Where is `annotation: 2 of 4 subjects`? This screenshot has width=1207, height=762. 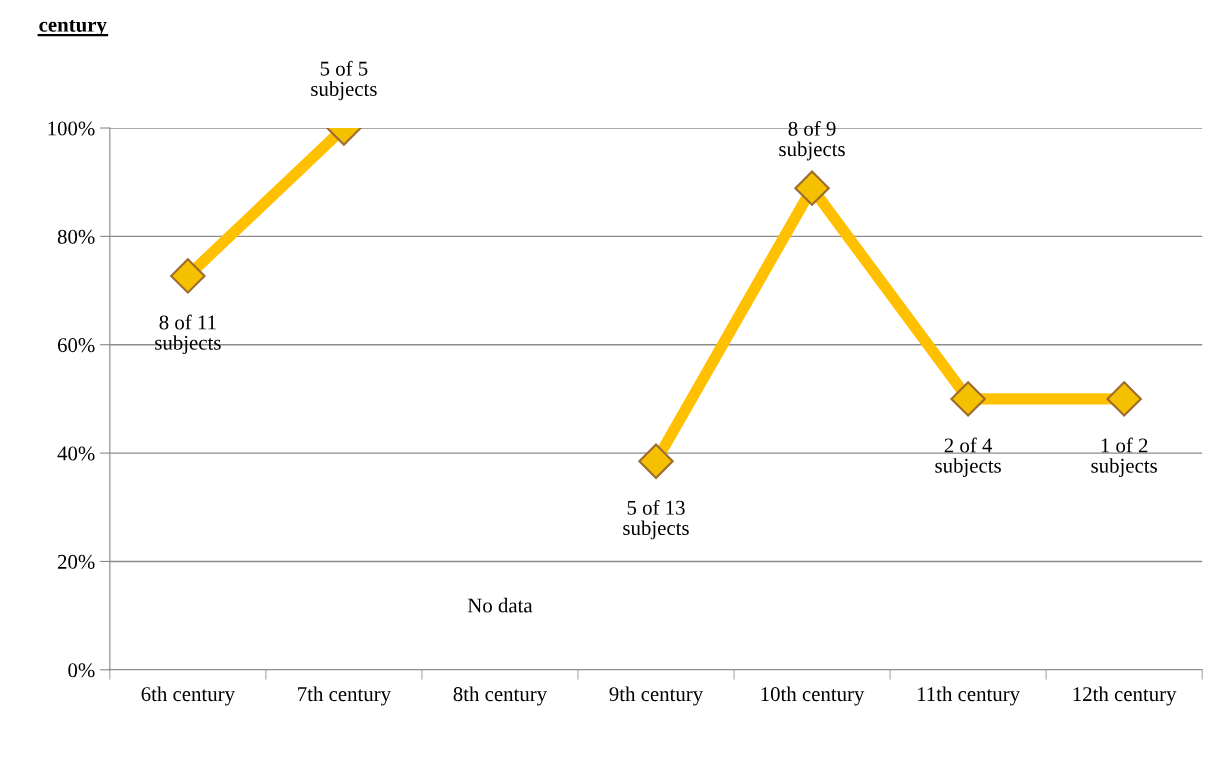
annotation: 2 of 4 subjects is located at coordinates (968, 457).